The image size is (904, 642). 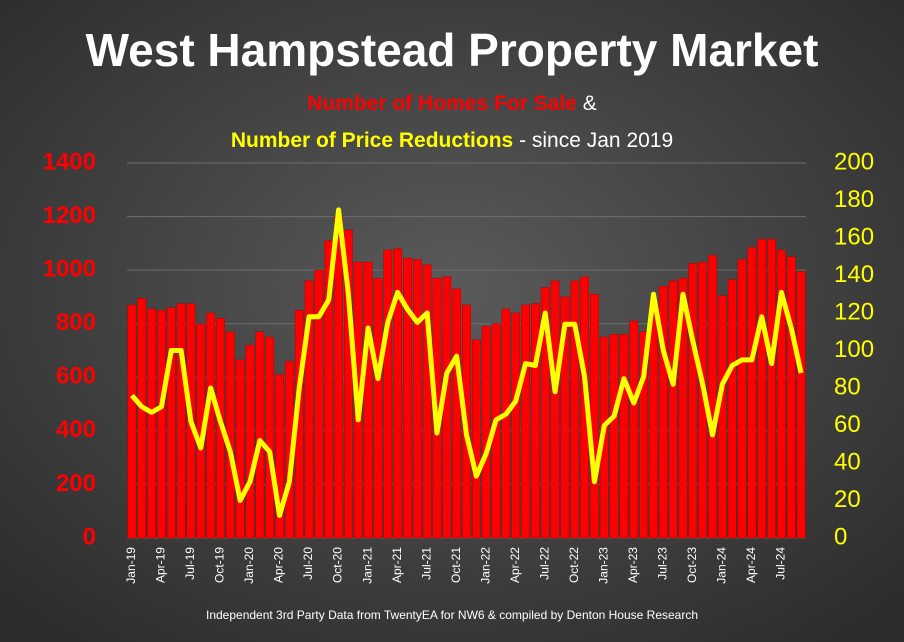 I want to click on y2-tick-label: 100, so click(x=854, y=349).